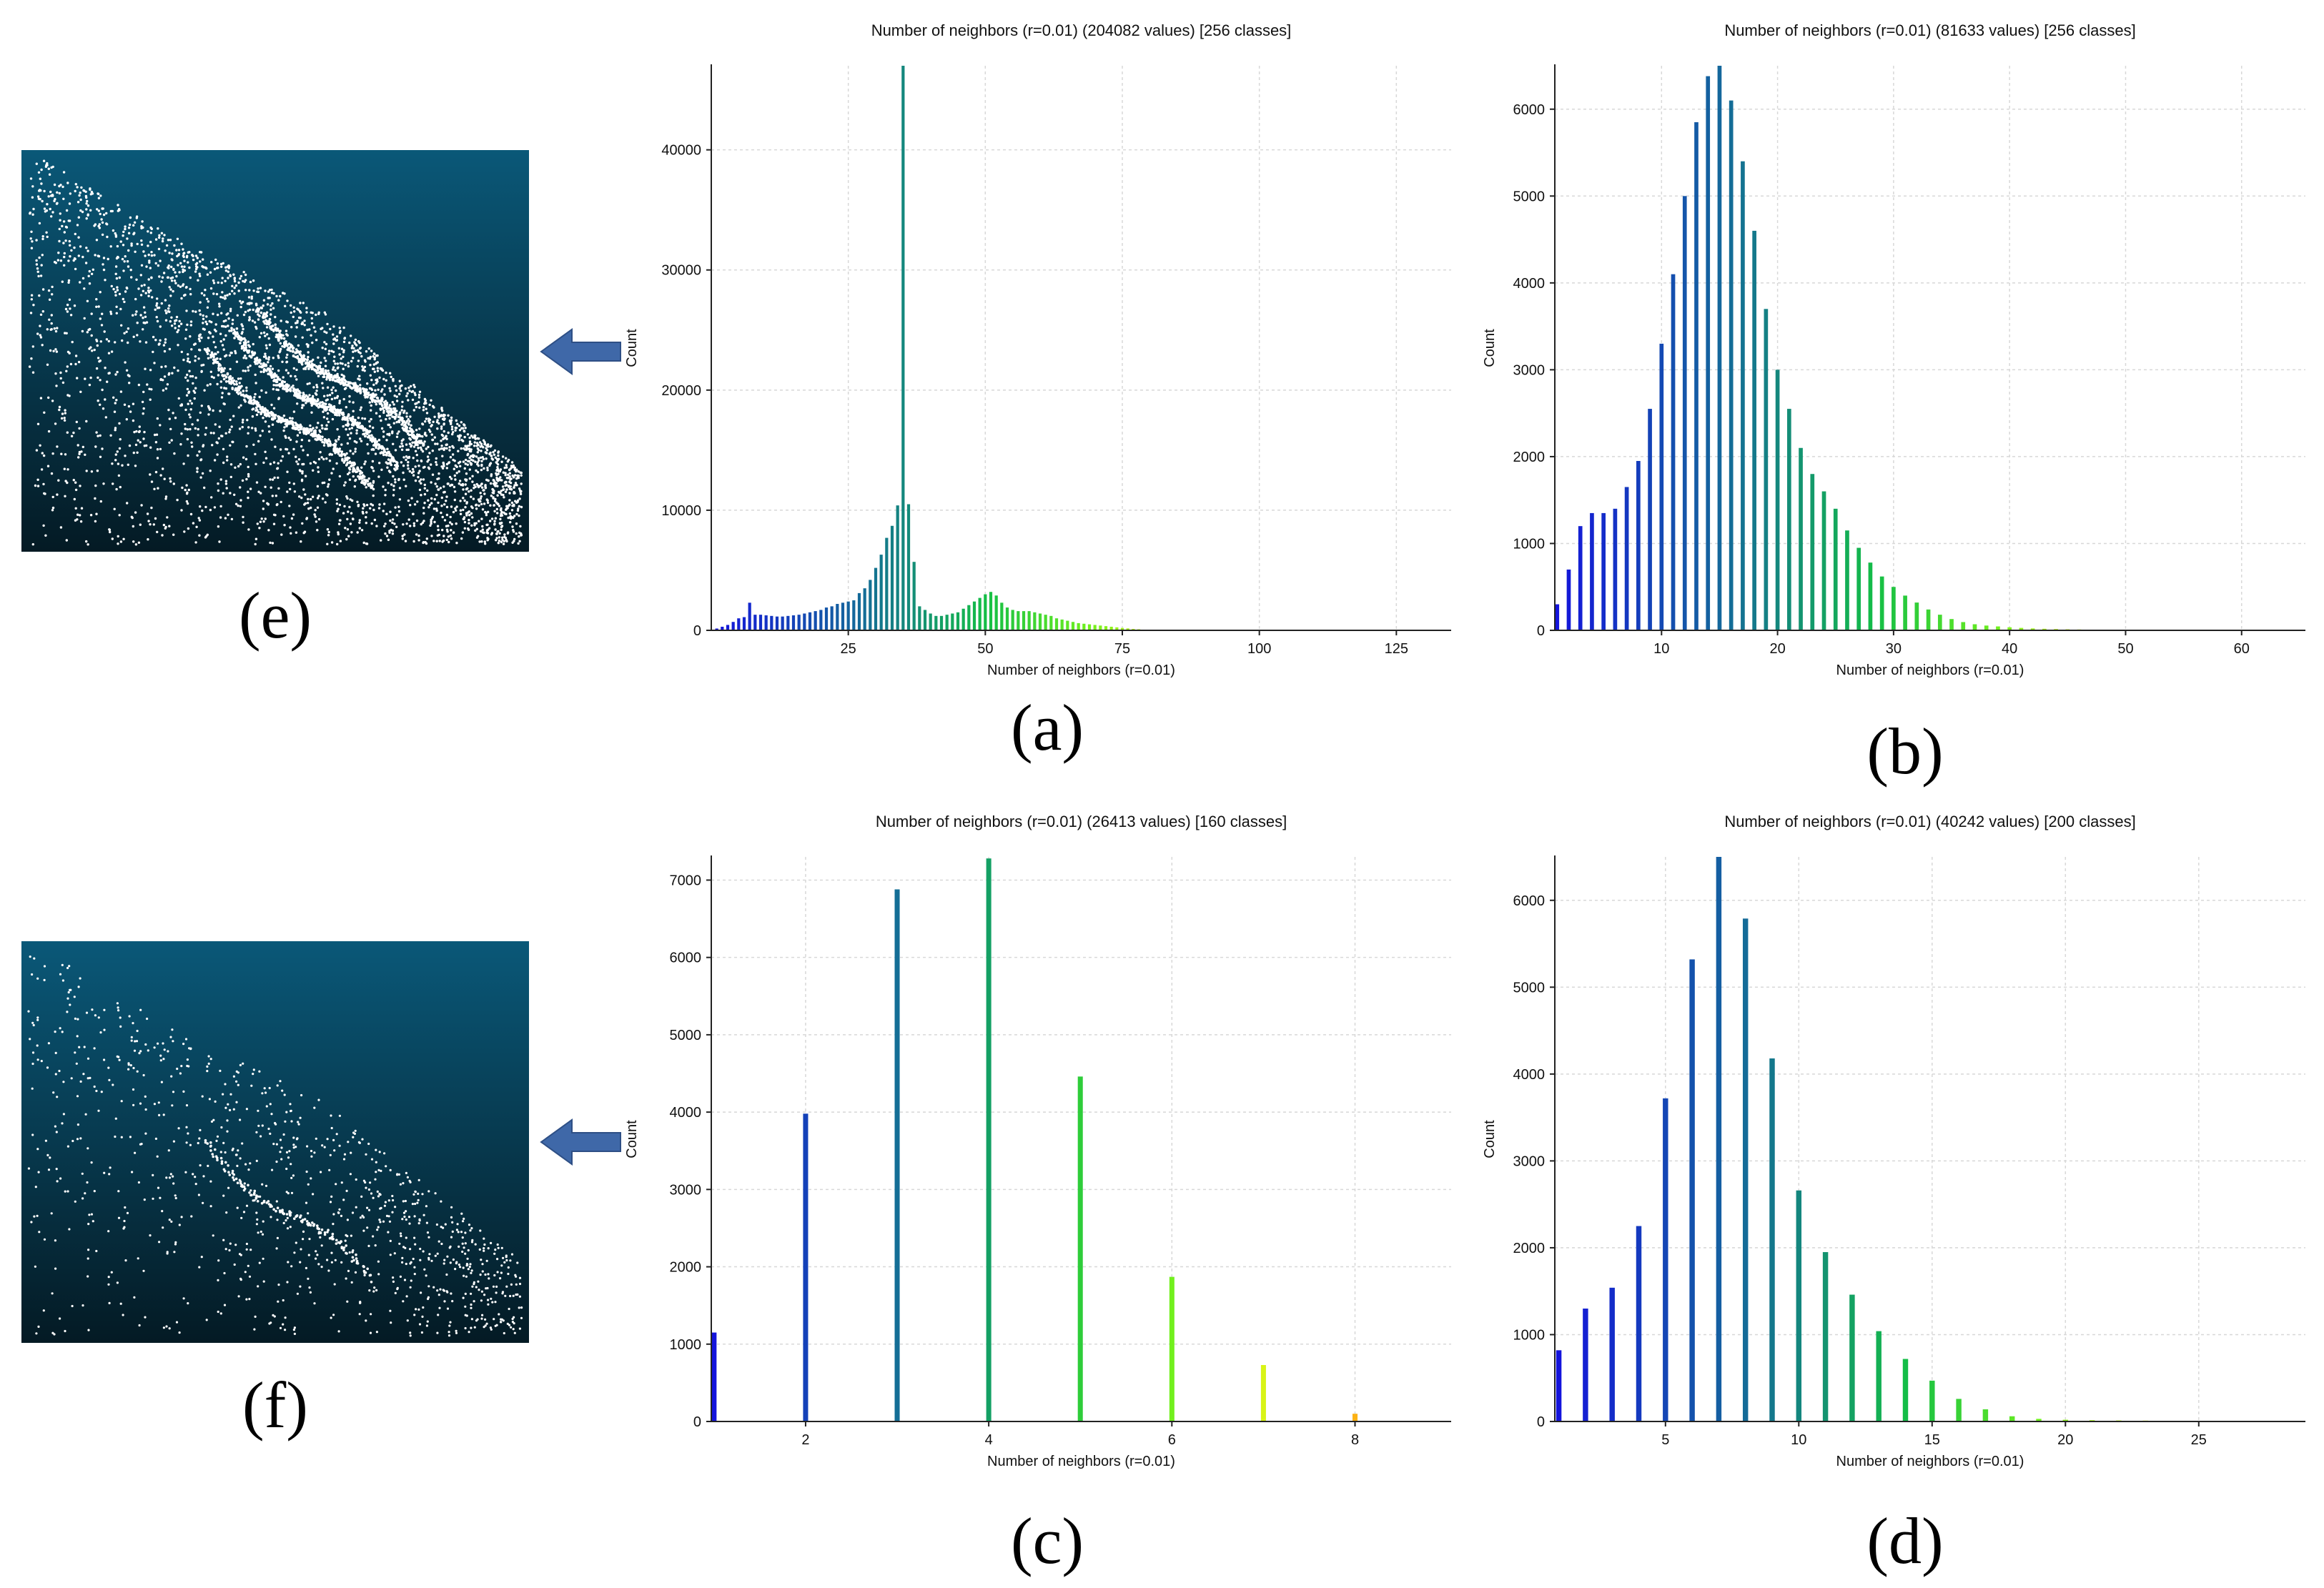  I want to click on y-tick-label-a: 20000, so click(681, 391).